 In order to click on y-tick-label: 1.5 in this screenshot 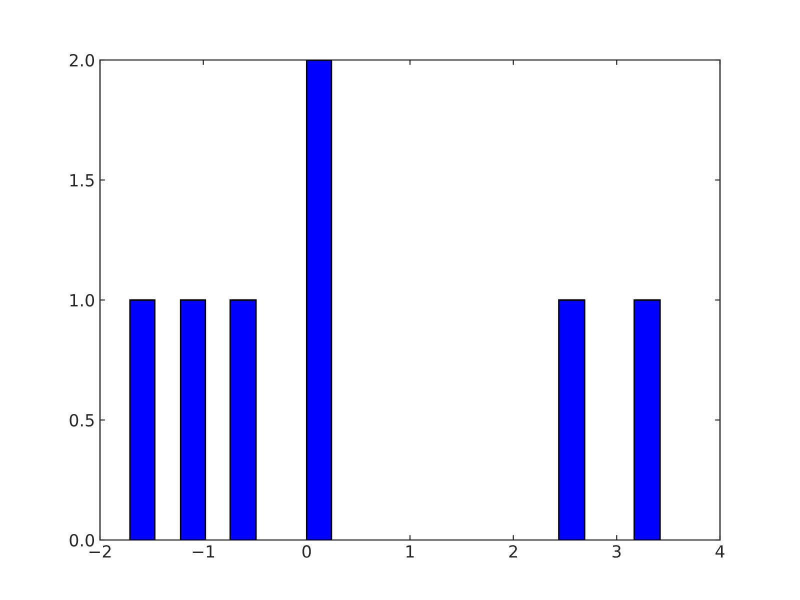, I will do `click(82, 180)`.